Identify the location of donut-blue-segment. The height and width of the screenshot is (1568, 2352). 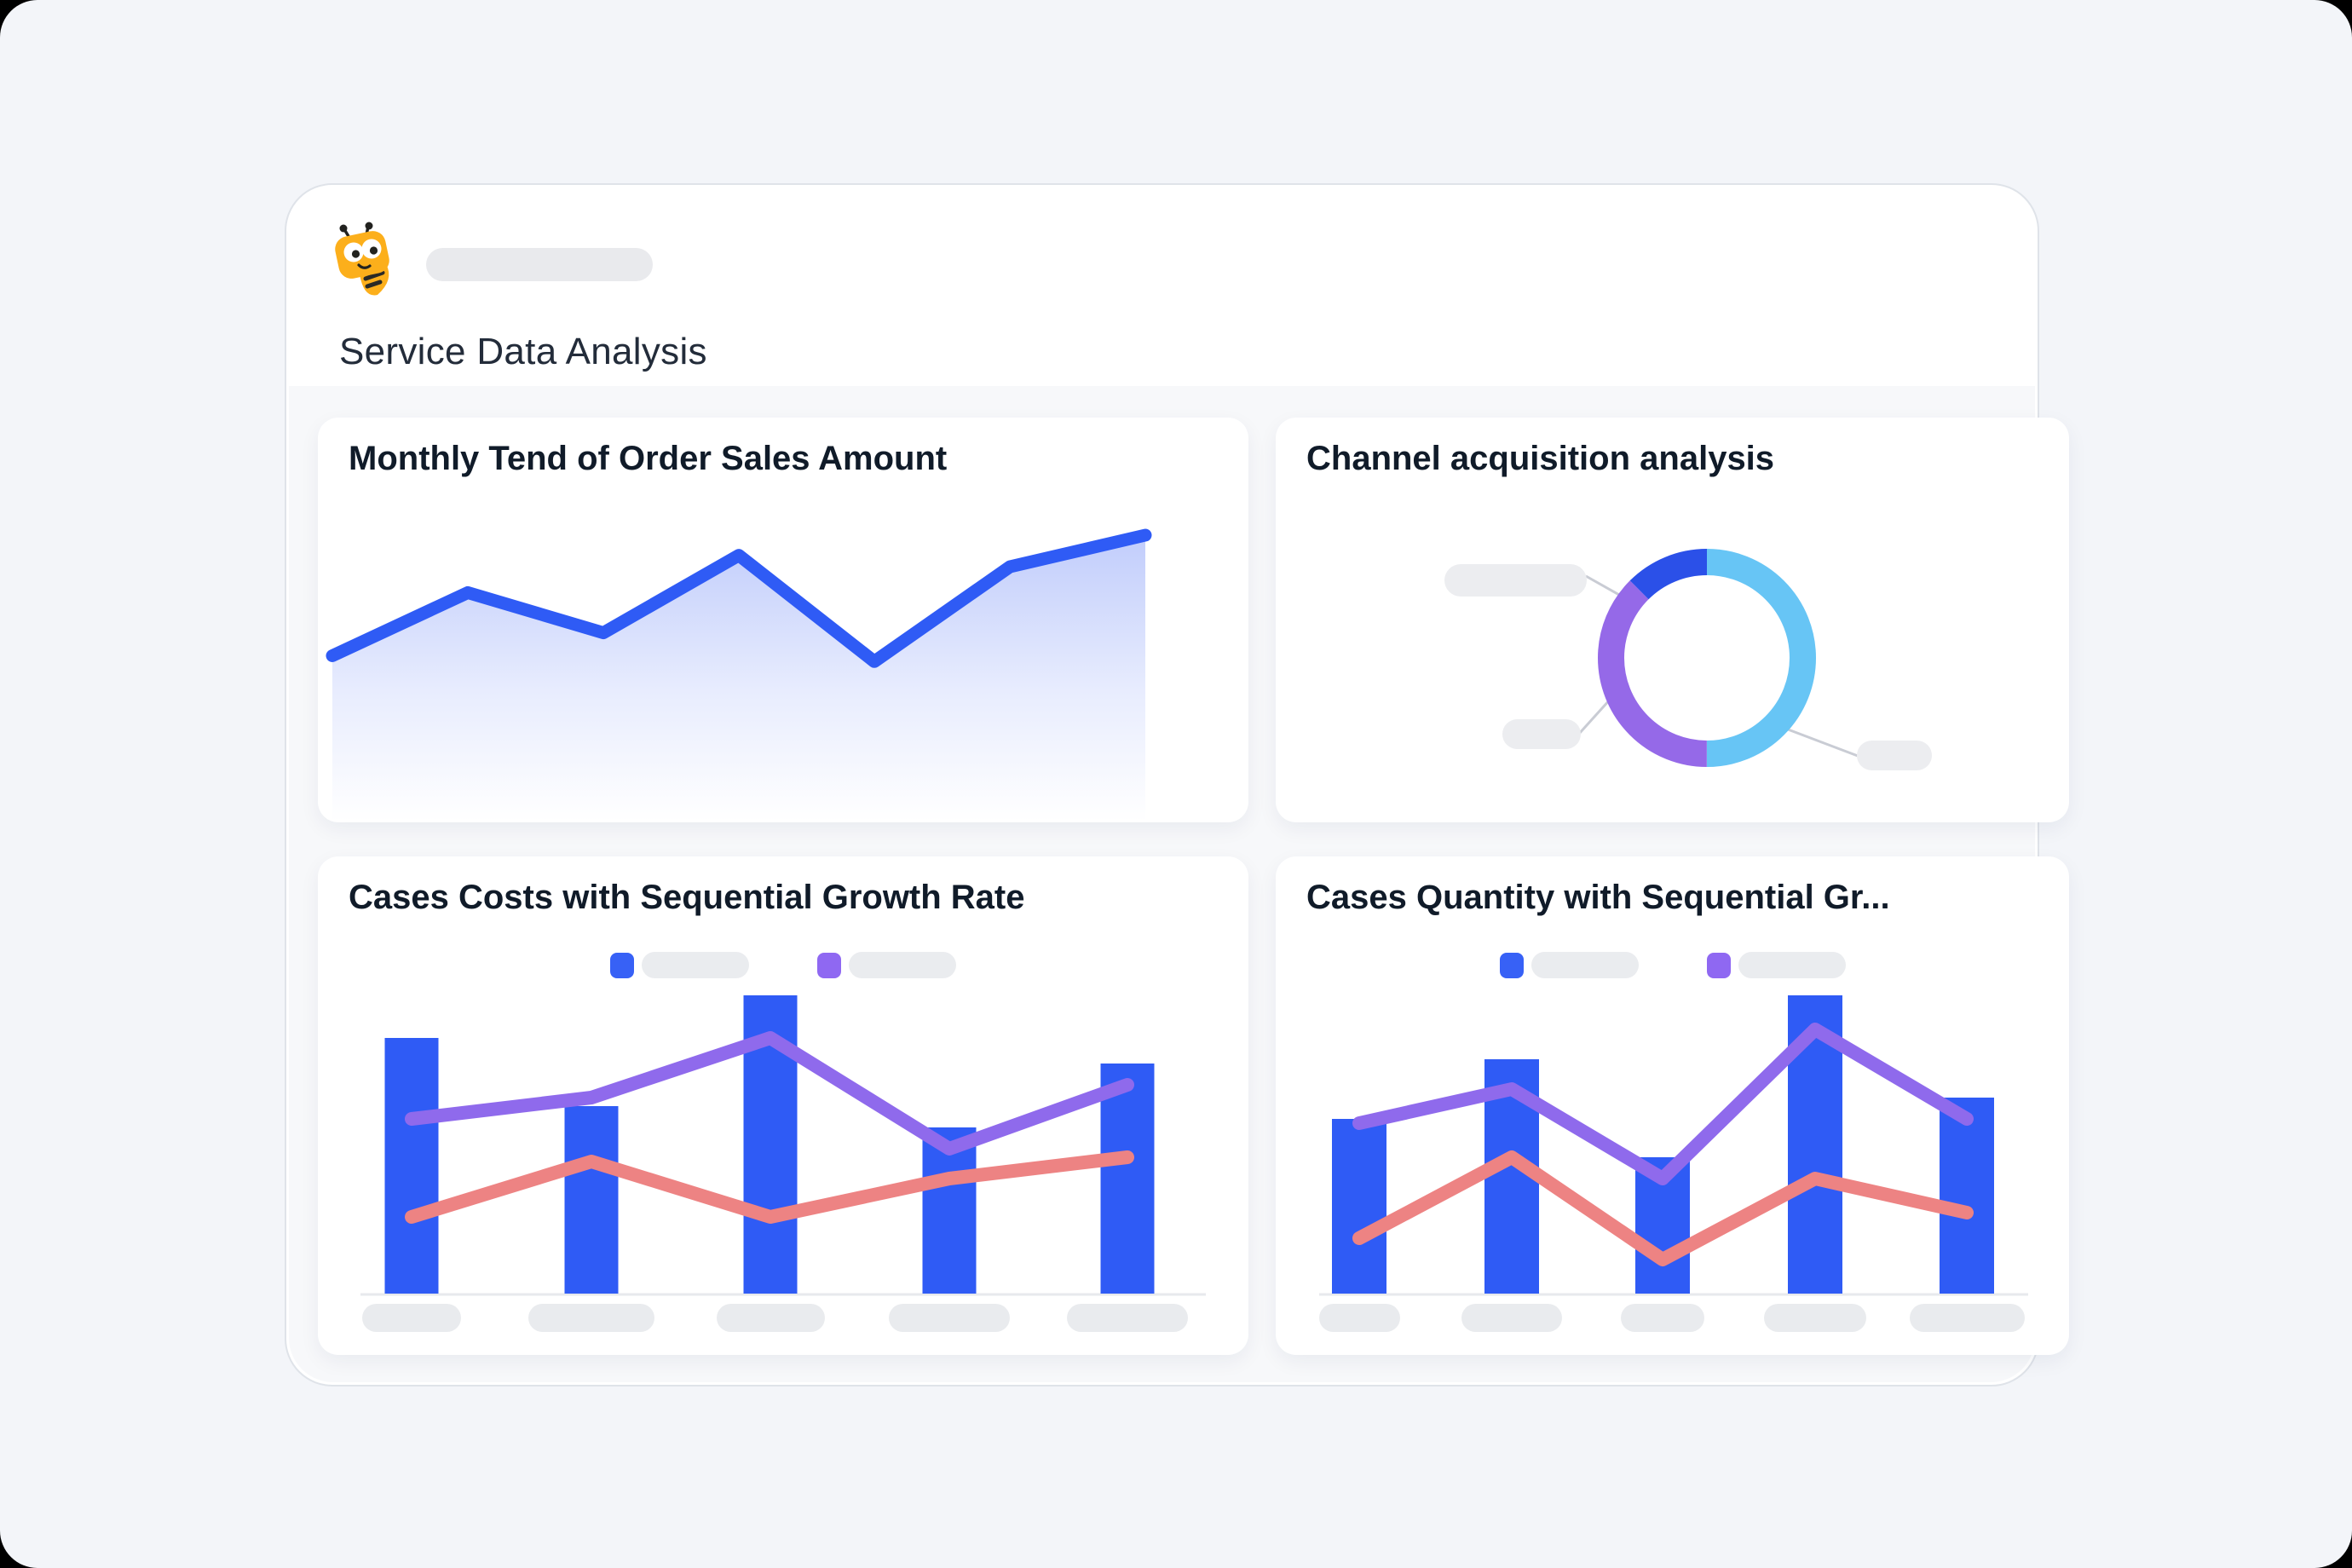
(1707, 658).